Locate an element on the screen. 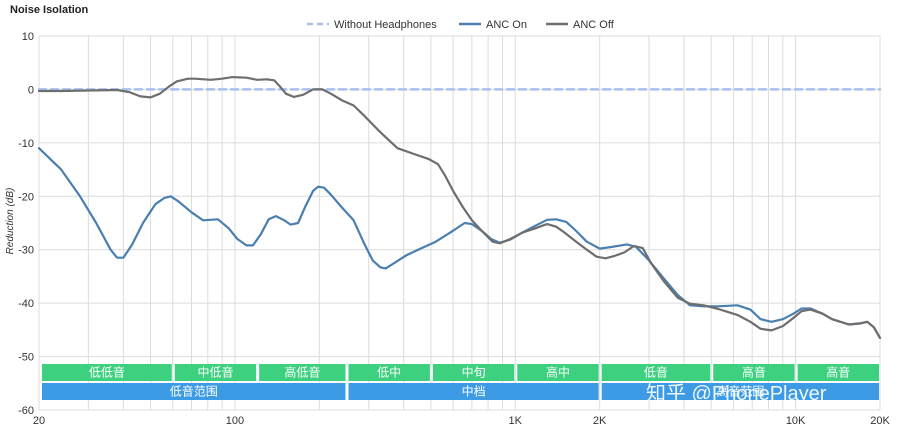  legend: Without Headphones ANC On ANC Off is located at coordinates (461, 25).